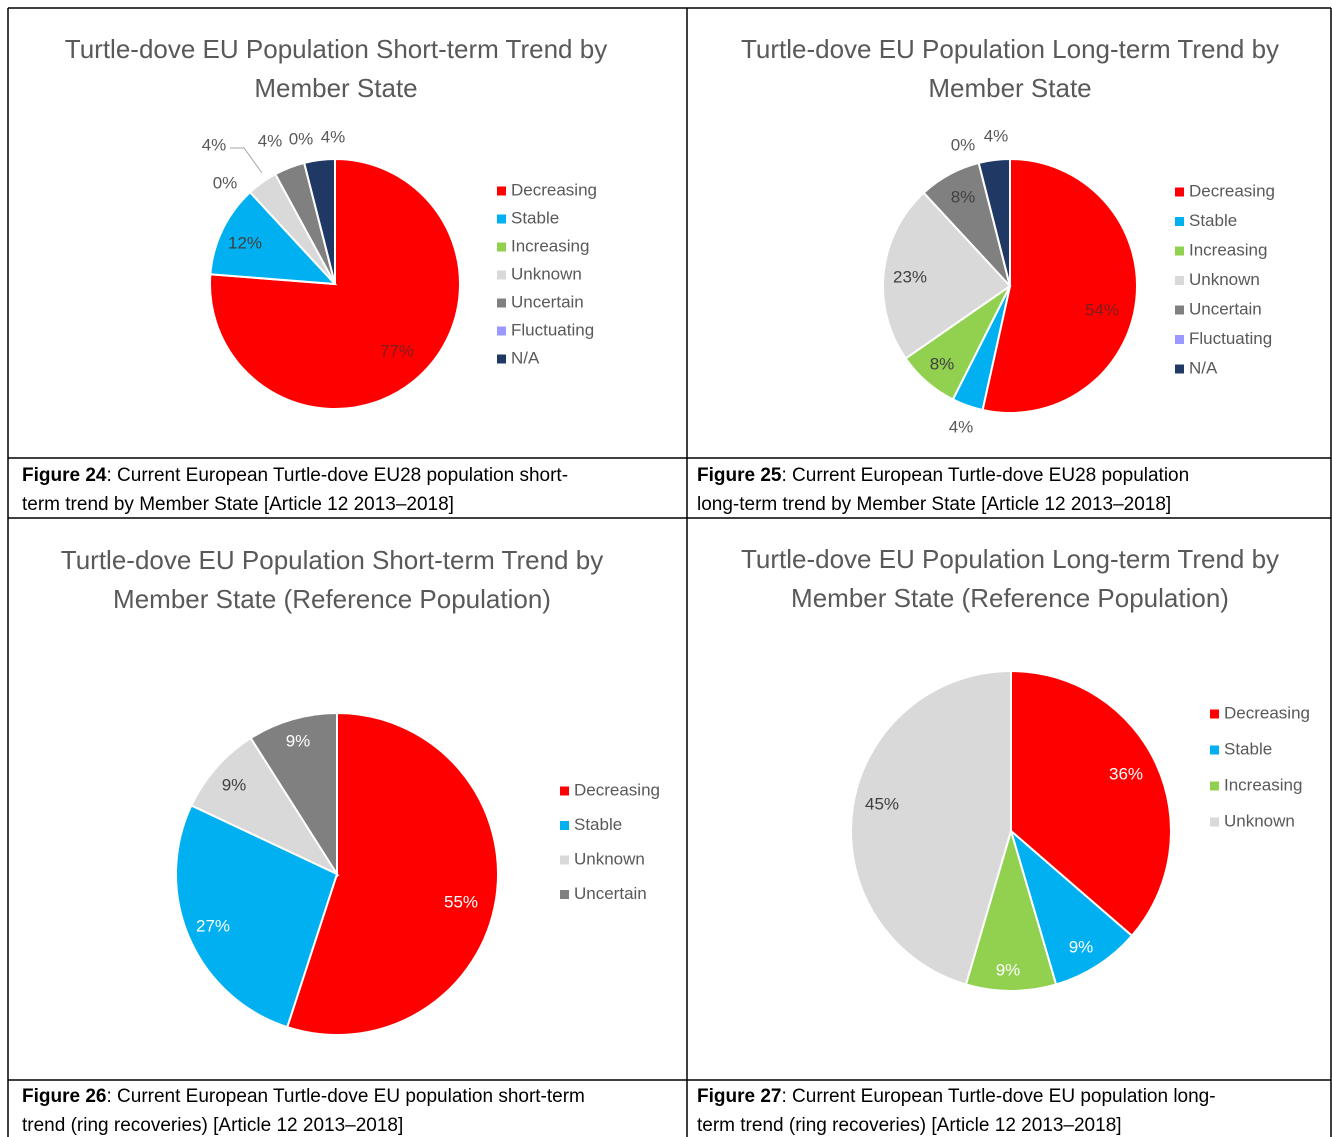  I want to click on caption-label: Figure 27, so click(739, 1096).